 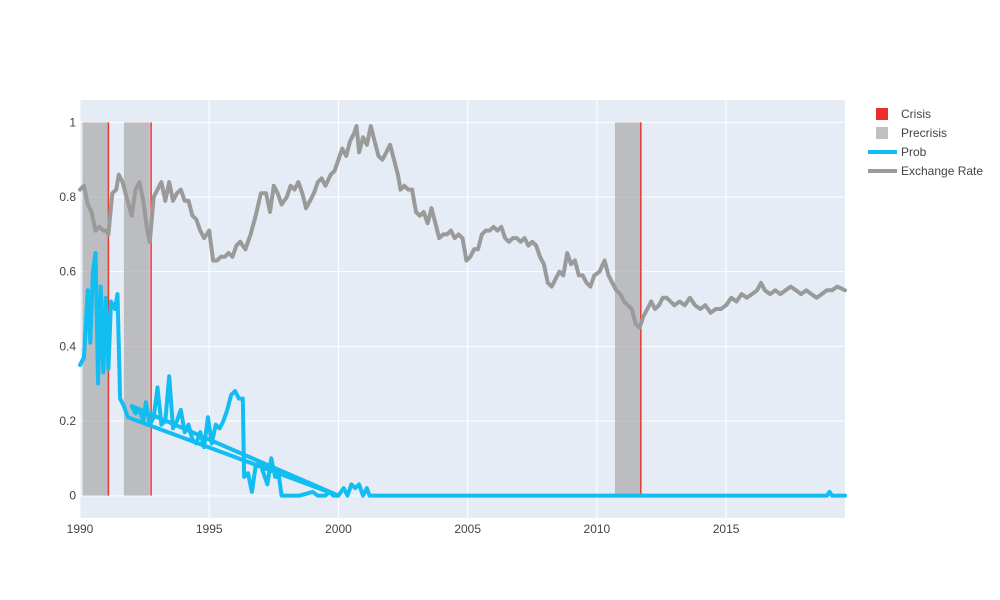 What do you see at coordinates (67, 308) in the screenshot?
I see `y-axis-ticks: 0 0.2 0.4 0.6 0.8 1` at bounding box center [67, 308].